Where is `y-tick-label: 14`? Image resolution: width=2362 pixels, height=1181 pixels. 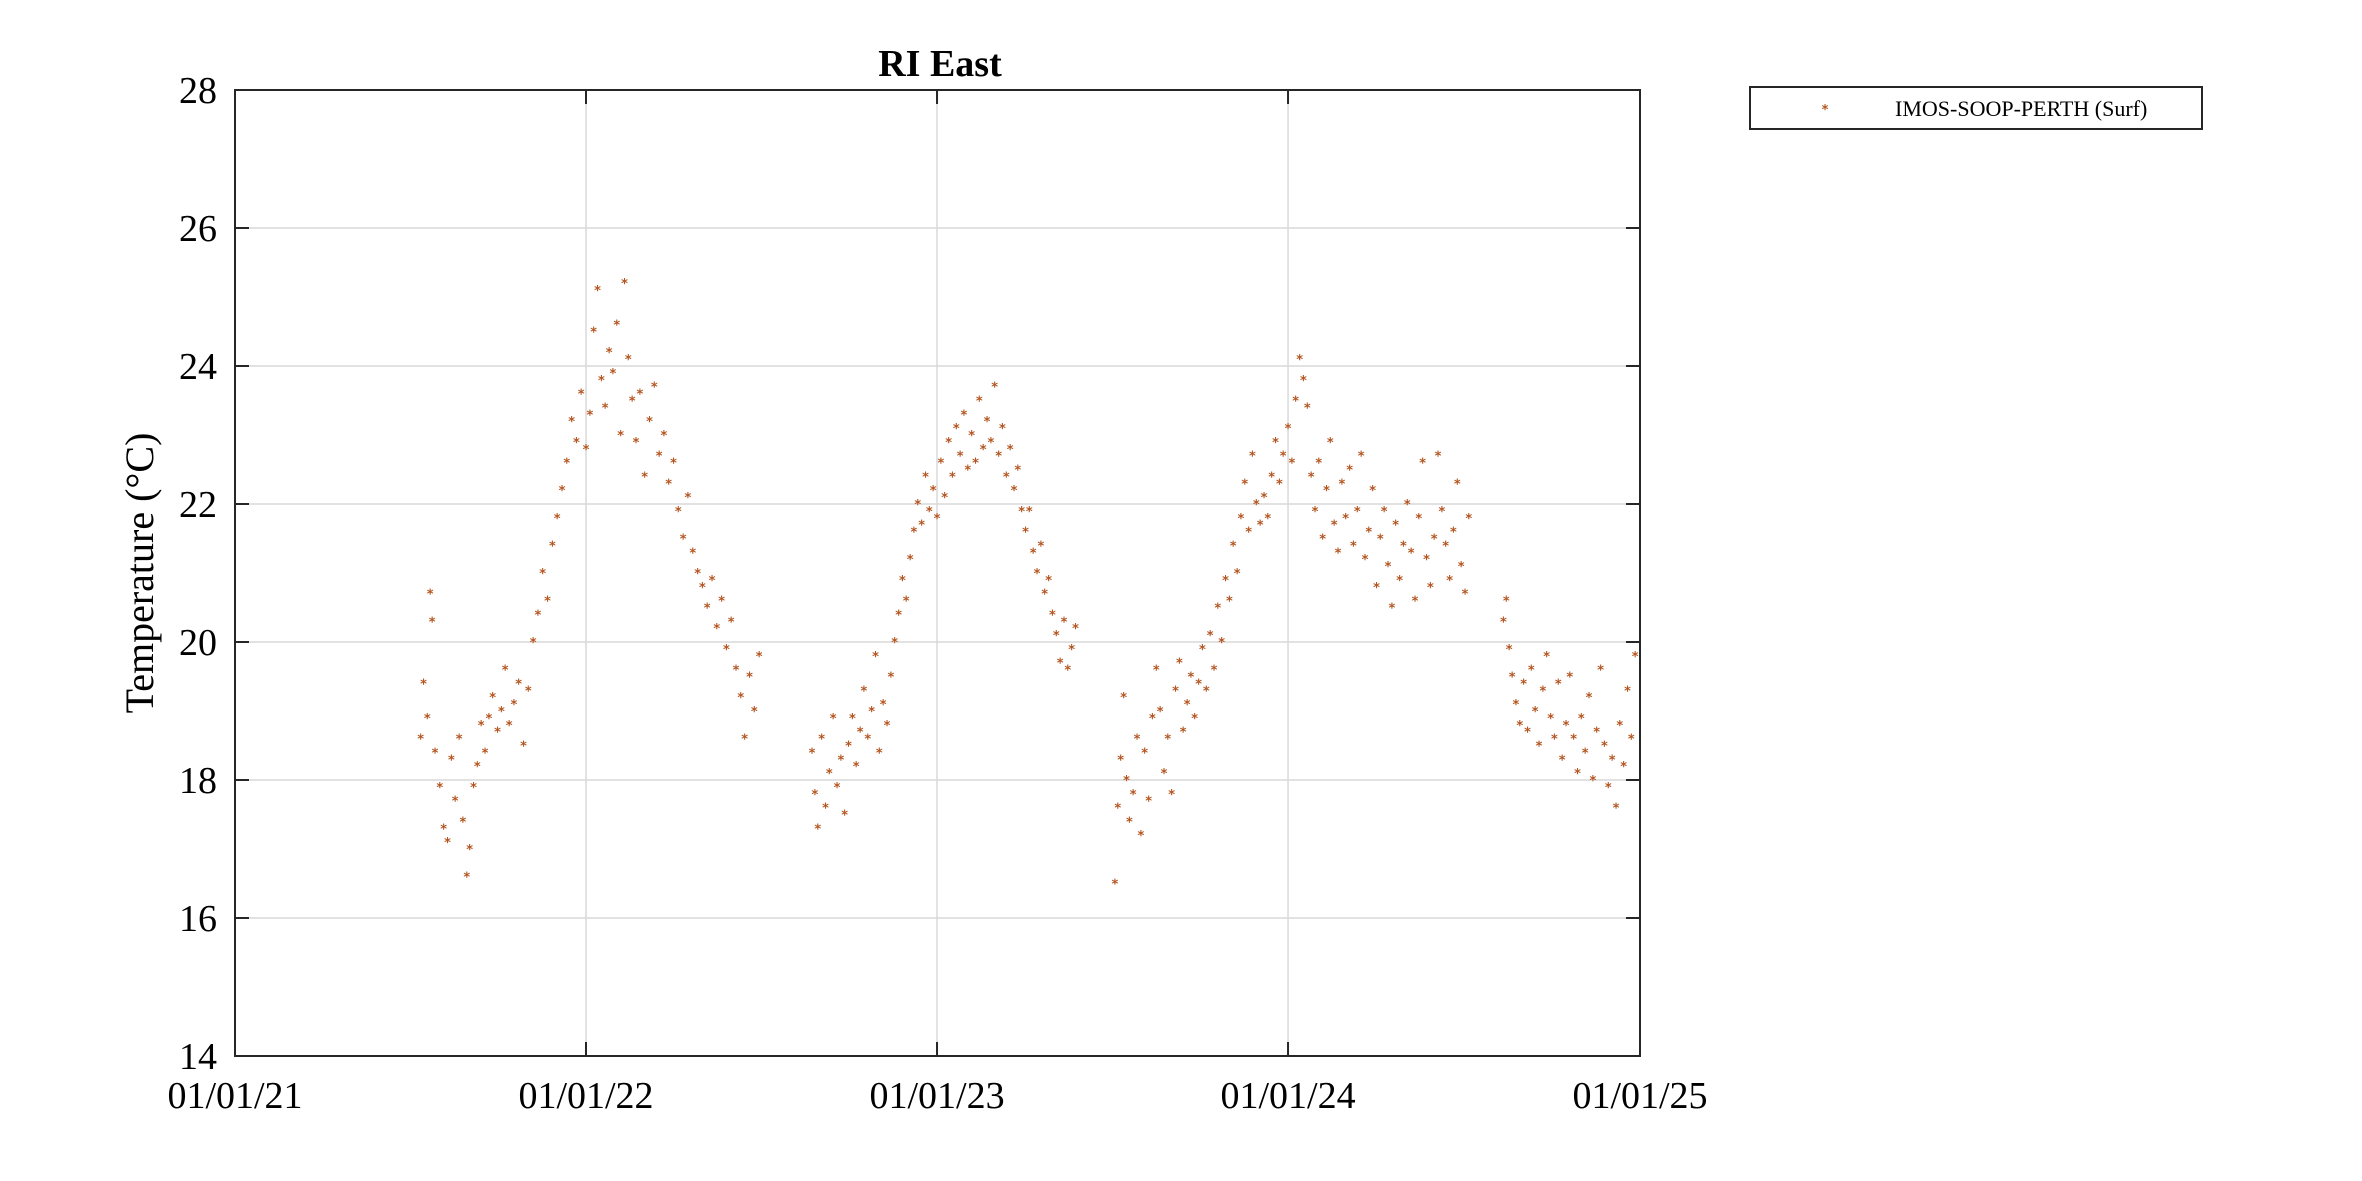 y-tick-label: 14 is located at coordinates (198, 1057).